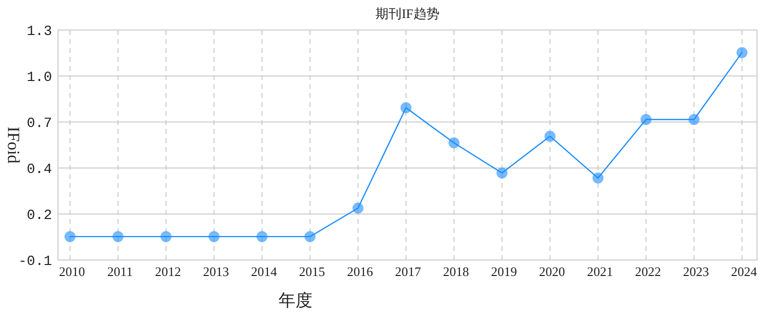  What do you see at coordinates (648, 271) in the screenshot?
I see `x-tick-label: 2022` at bounding box center [648, 271].